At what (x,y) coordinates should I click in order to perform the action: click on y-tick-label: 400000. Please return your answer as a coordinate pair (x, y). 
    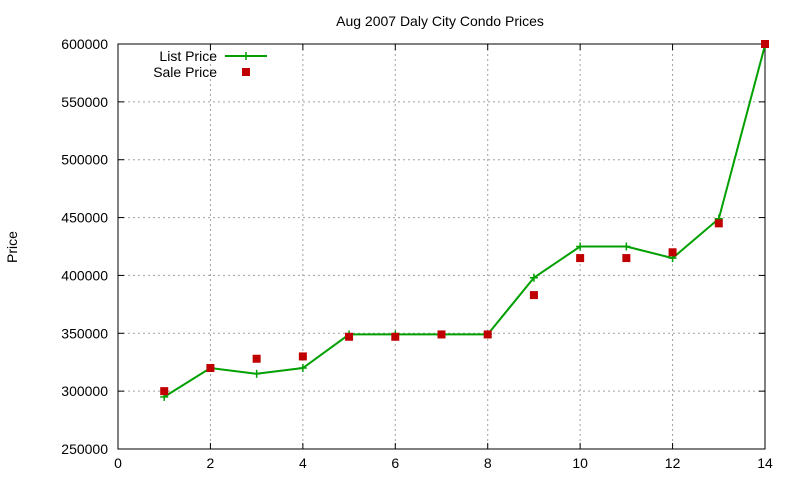
    Looking at the image, I should click on (84, 275).